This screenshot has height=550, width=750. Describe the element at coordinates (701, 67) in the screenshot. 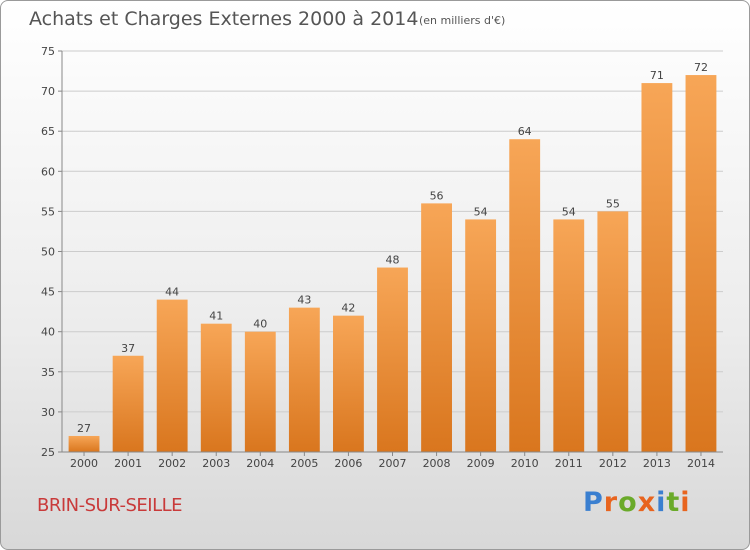

I see `data-label: 72` at that location.